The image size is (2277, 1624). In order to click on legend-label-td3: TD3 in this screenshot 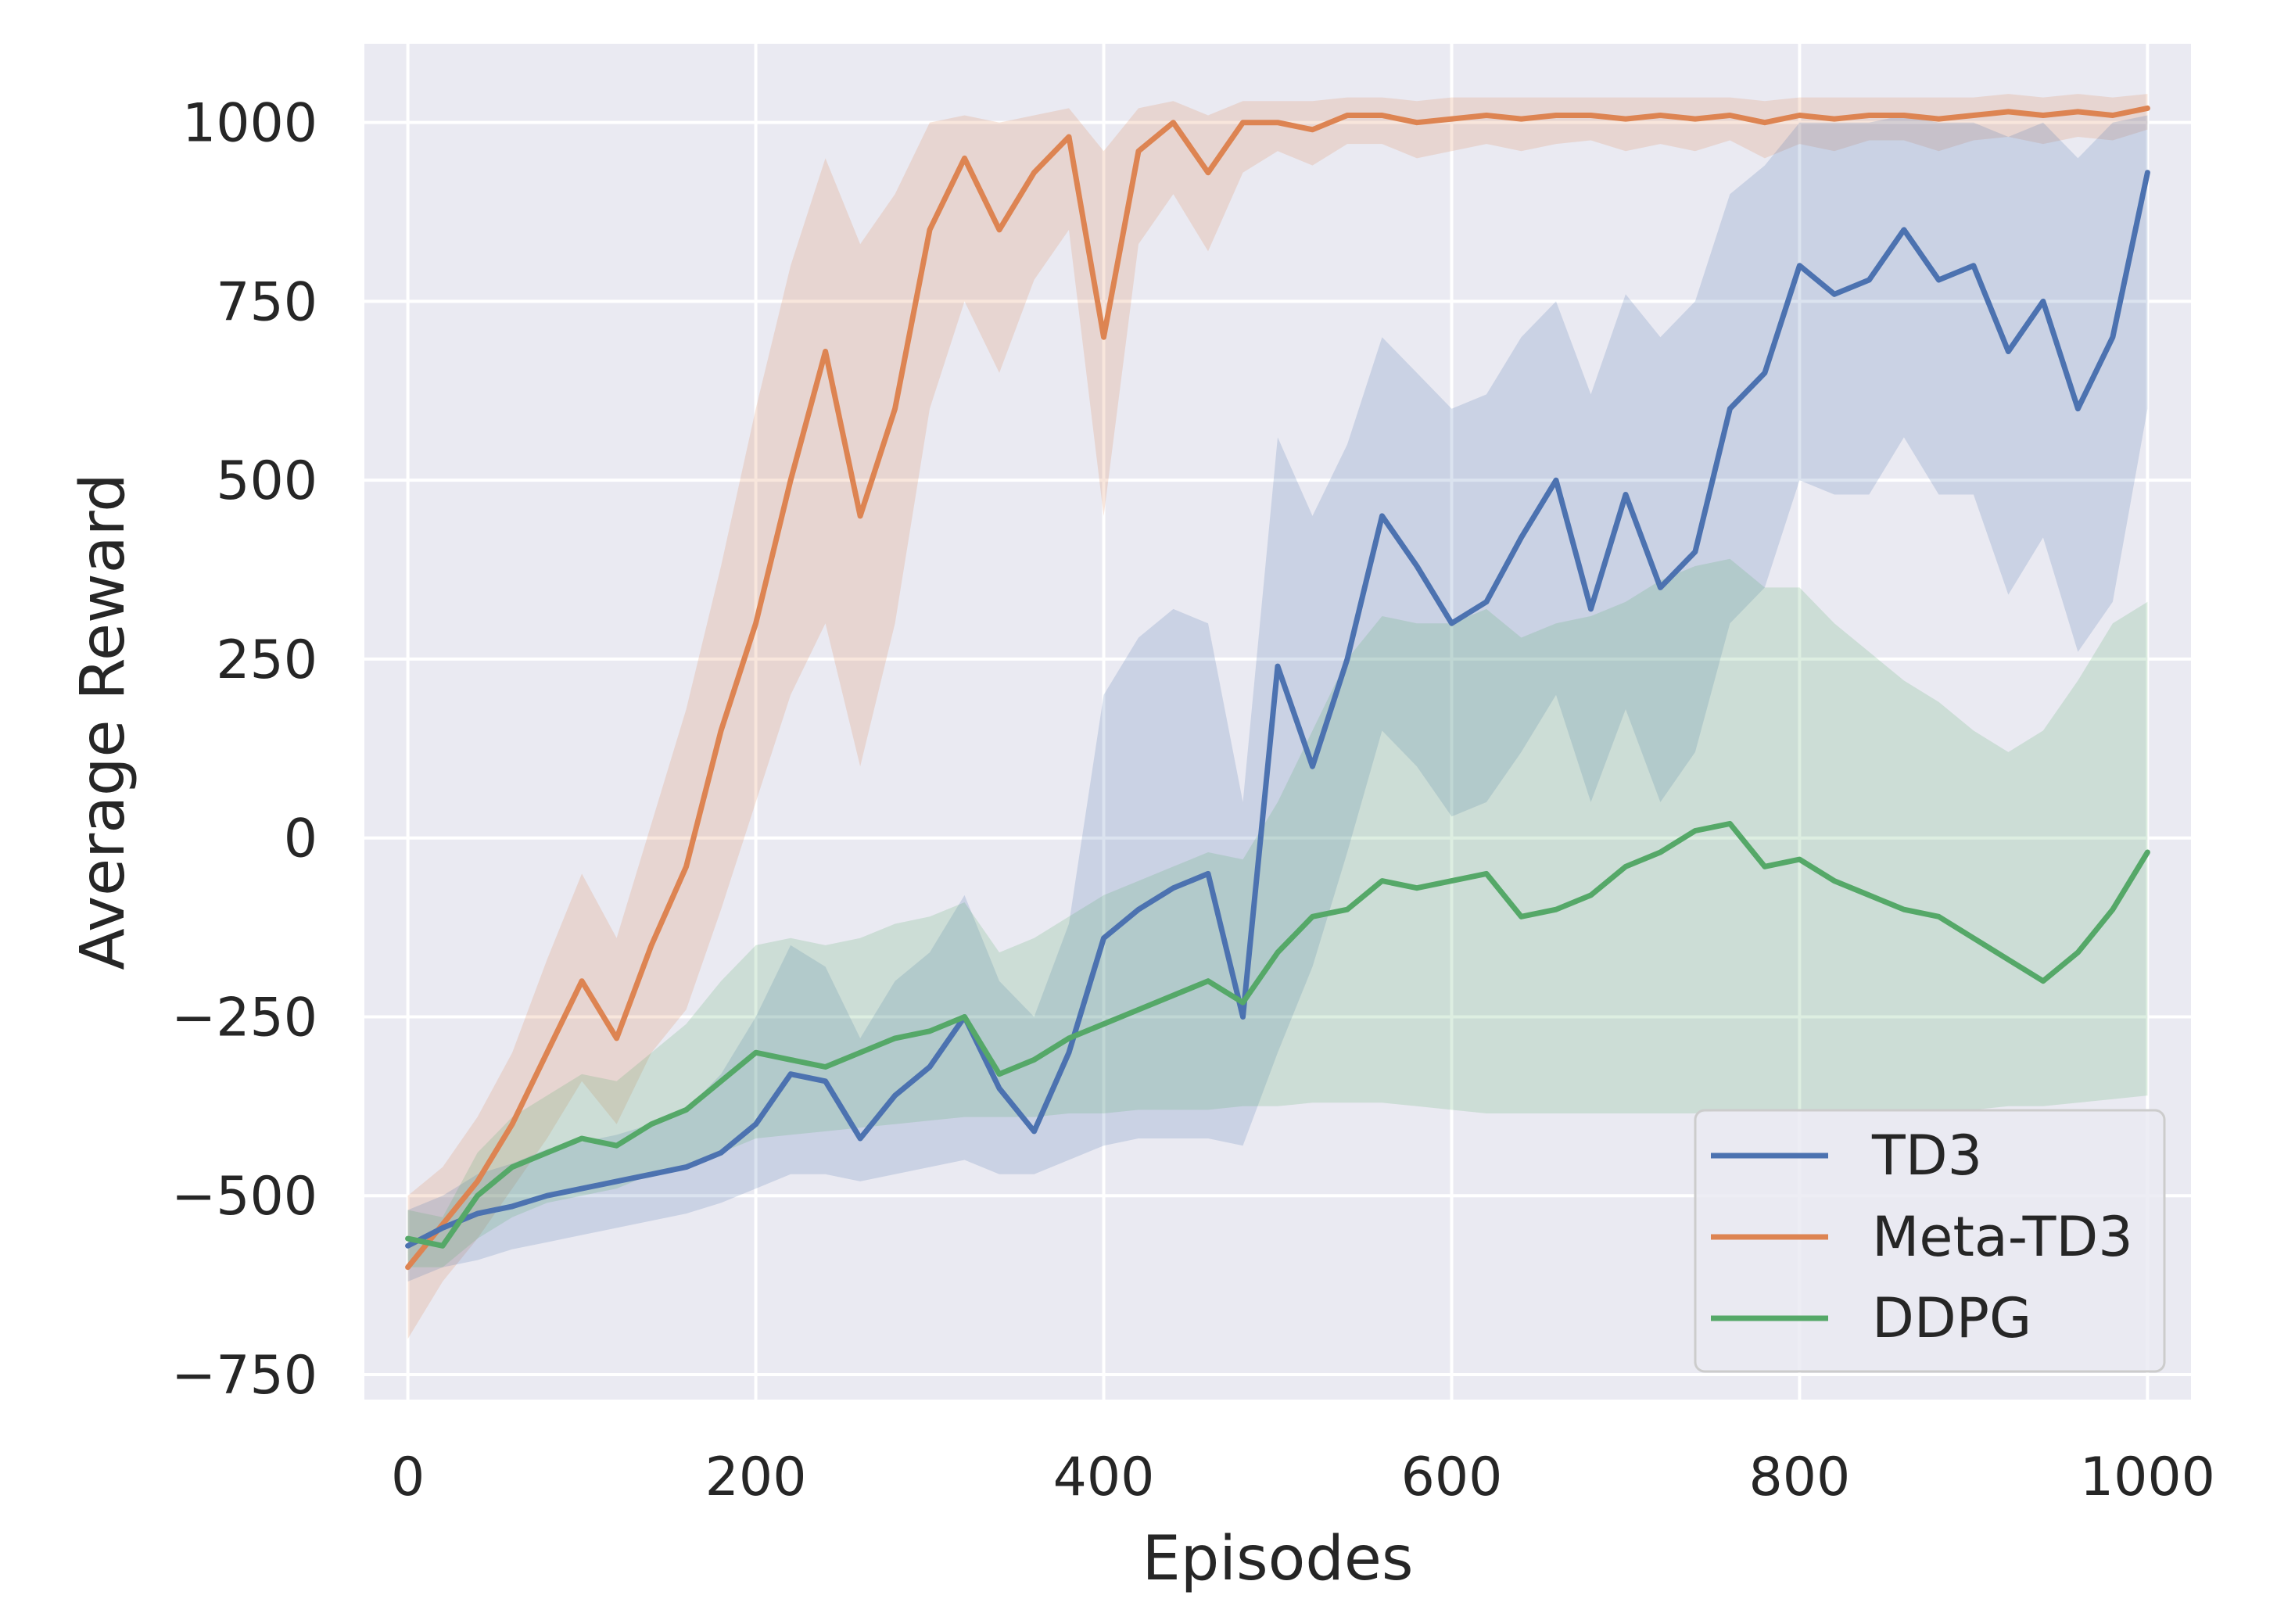, I will do `click(1927, 1156)`.